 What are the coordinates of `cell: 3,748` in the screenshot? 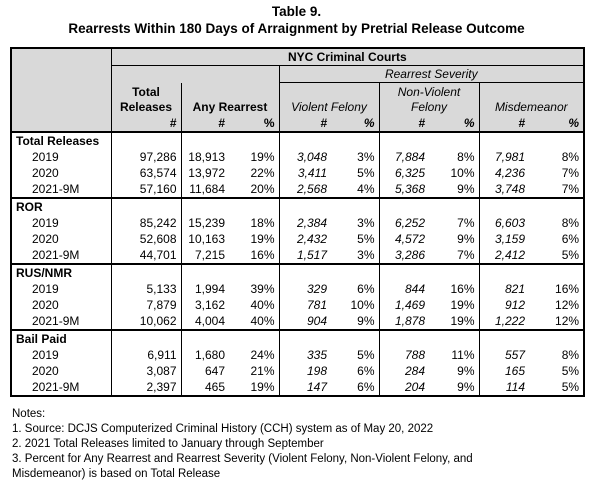 It's located at (503, 189).